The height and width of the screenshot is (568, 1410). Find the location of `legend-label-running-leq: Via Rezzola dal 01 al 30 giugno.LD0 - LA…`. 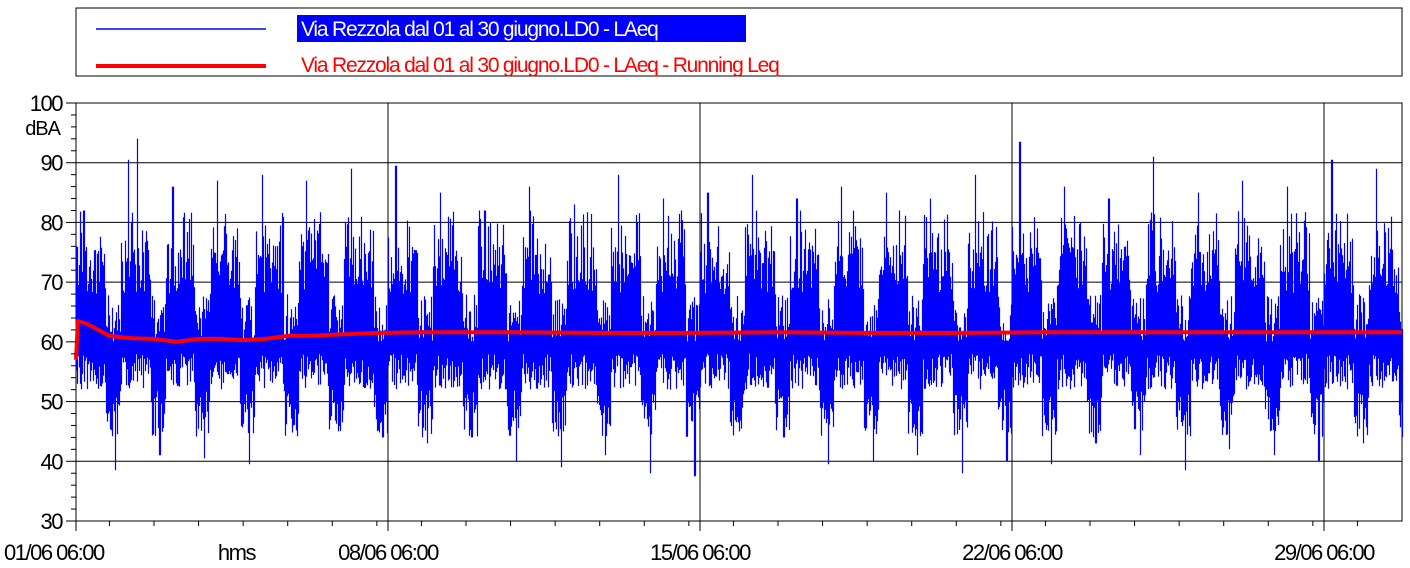

legend-label-running-leq: Via Rezzola dal 01 al 30 giugno.LD0 - LA… is located at coordinates (540, 65).